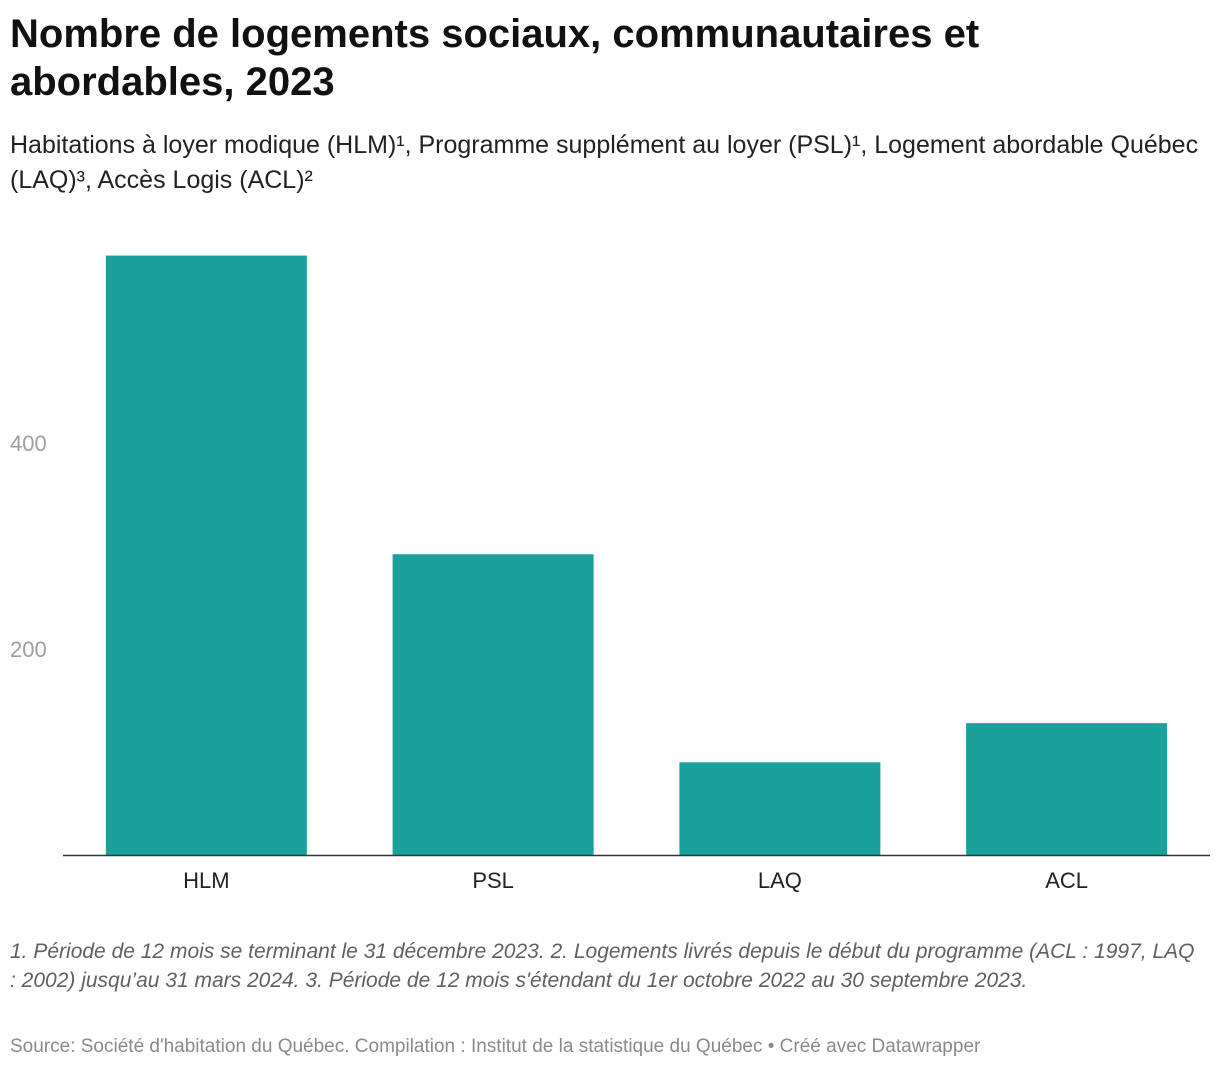  Describe the element at coordinates (28, 443) in the screenshot. I see `y-tick-label: 400` at that location.